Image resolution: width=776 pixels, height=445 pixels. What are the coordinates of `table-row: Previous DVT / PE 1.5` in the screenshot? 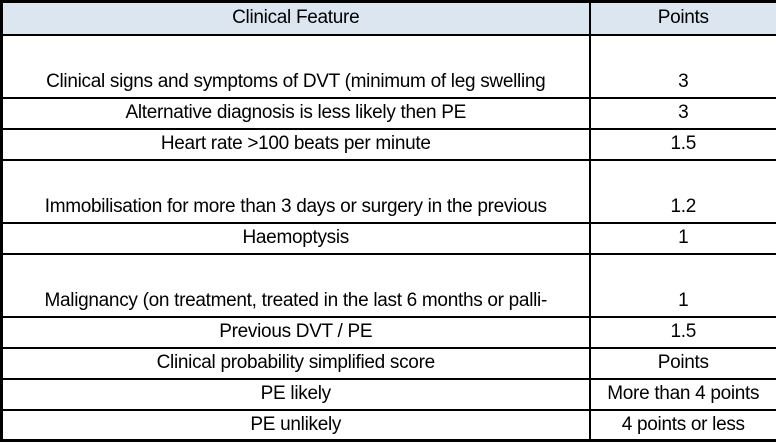 It's located at (388, 332).